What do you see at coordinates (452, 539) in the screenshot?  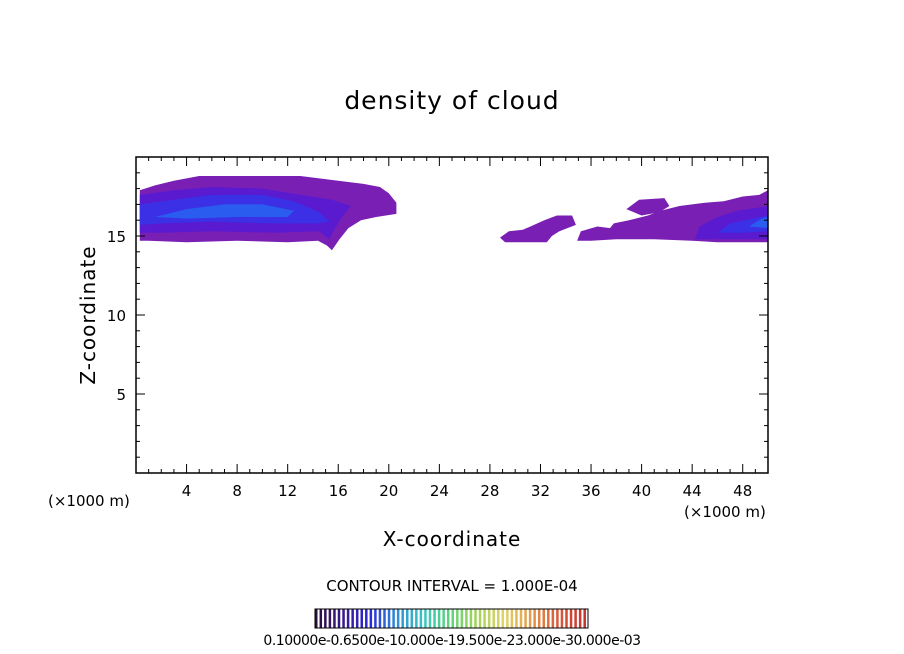 I see `x-axis-label: X-coordinate` at bounding box center [452, 539].